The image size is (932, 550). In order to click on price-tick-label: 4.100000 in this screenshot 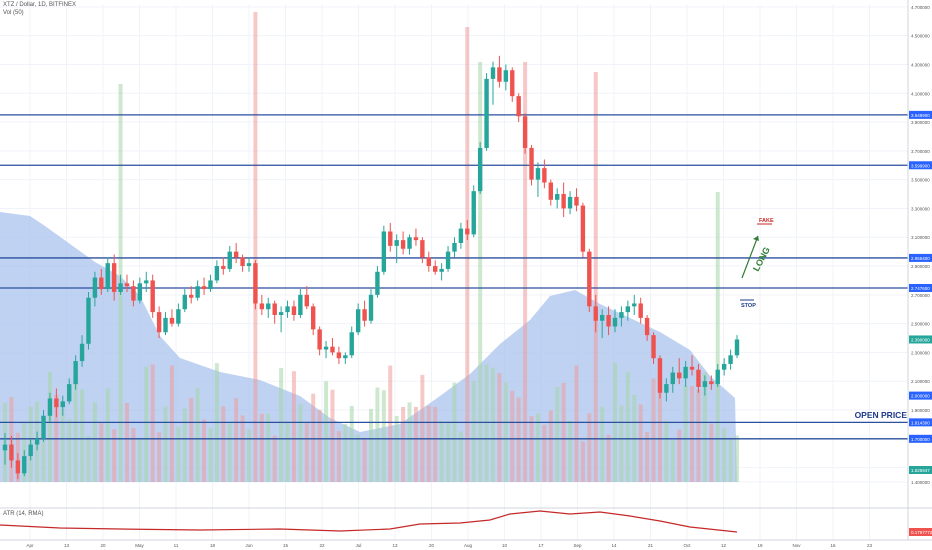, I will do `click(920, 93)`.